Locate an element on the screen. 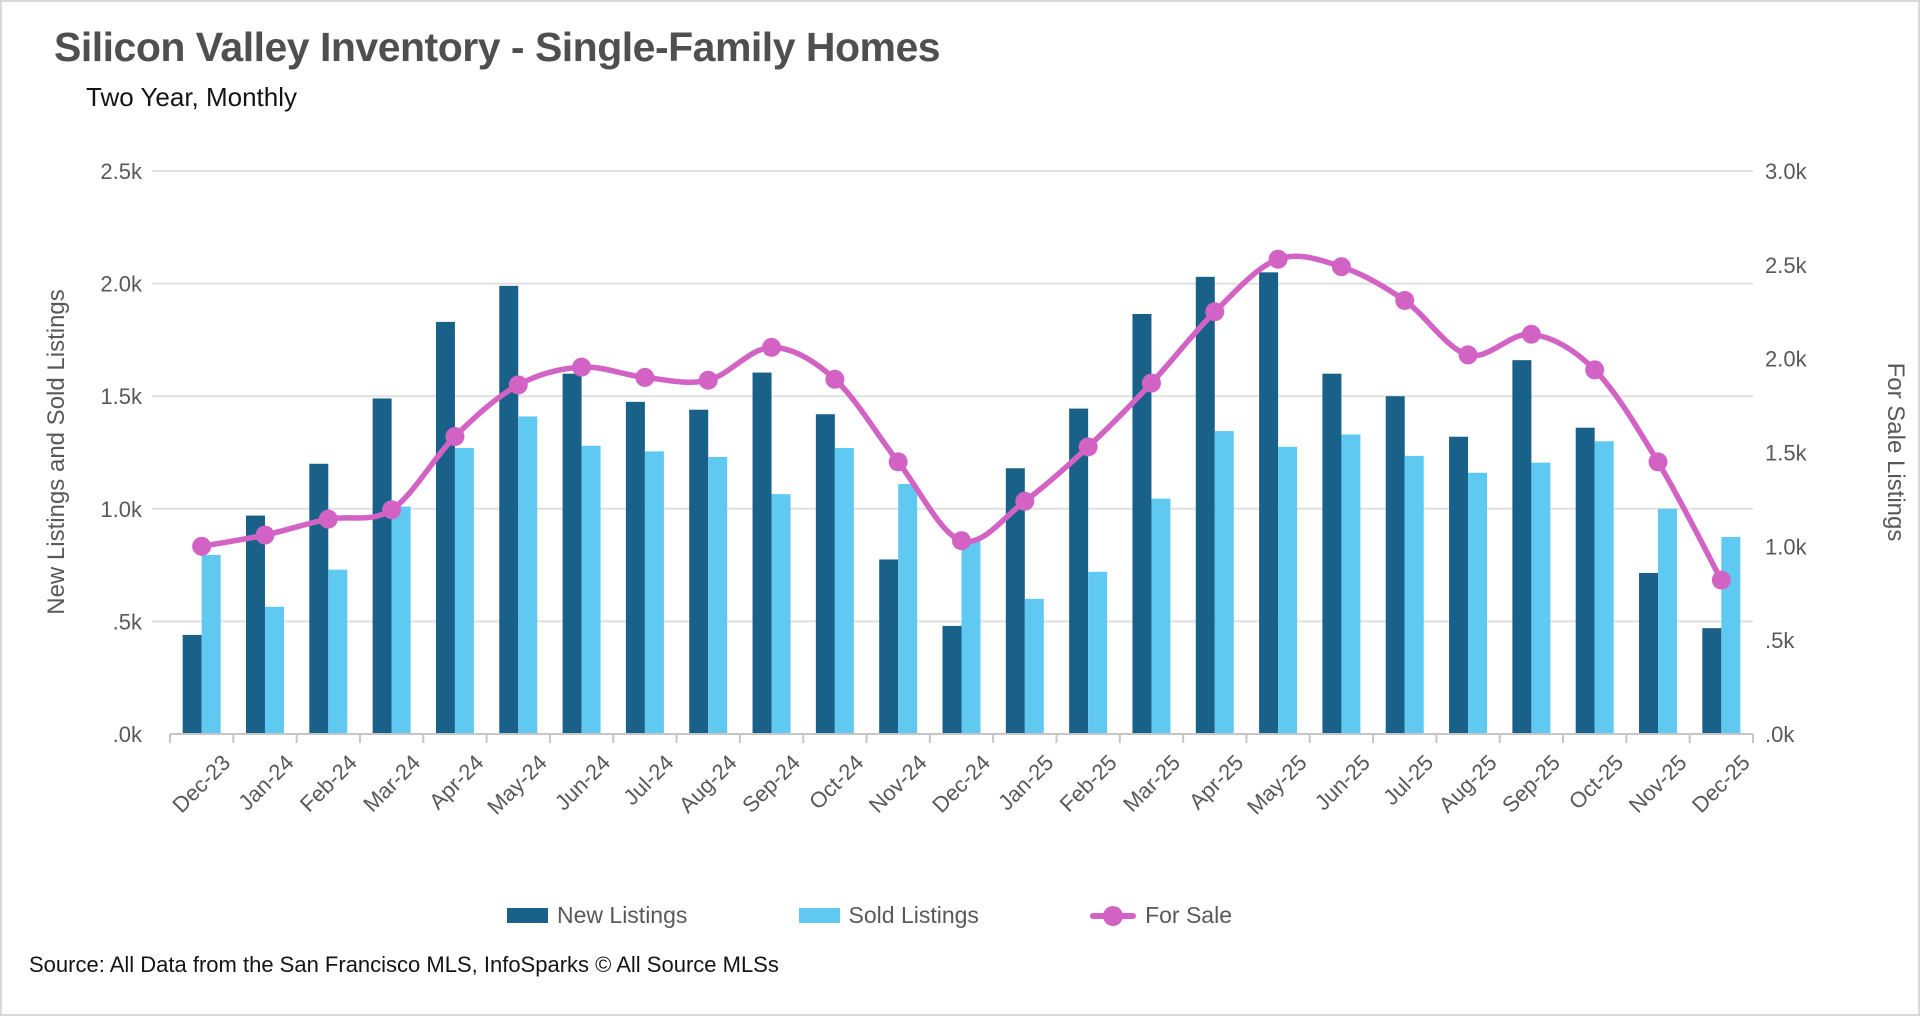  right-axis-tick-label: .0k is located at coordinates (1780, 734).